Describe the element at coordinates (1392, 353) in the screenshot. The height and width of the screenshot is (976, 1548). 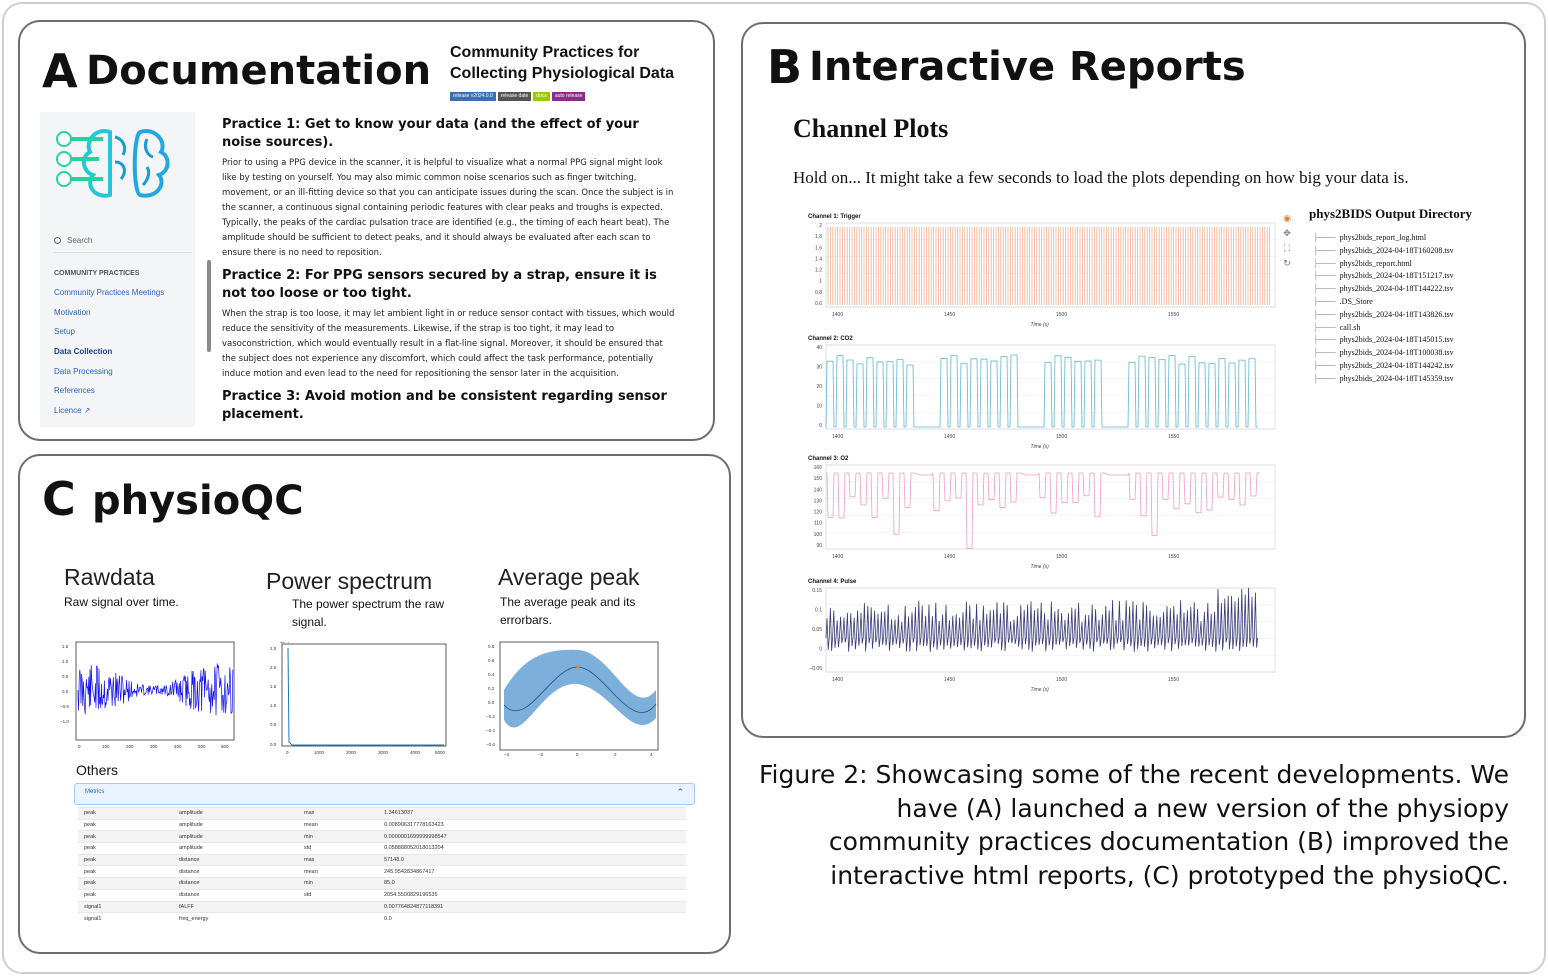
I see `file-list-item: ├─── phys2bids_2024-04-18T100038.tsv` at that location.